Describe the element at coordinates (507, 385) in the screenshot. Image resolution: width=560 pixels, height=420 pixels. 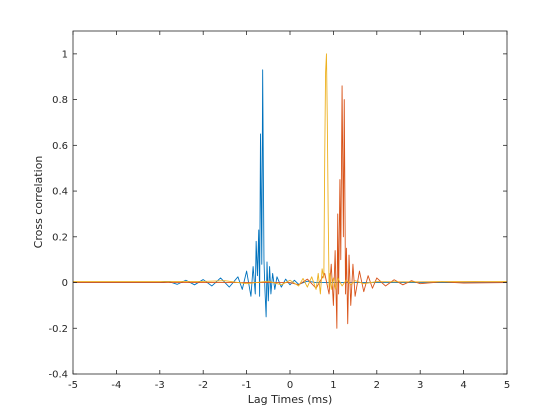
I see `x-tick-label: 5` at that location.